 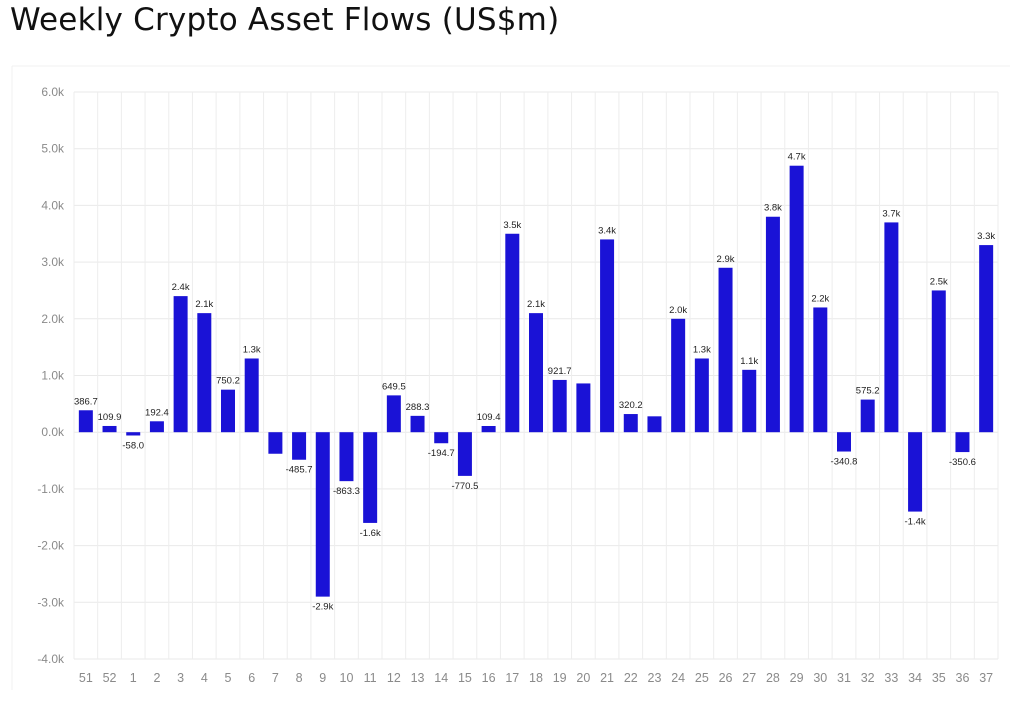 What do you see at coordinates (86, 401) in the screenshot?
I see `data-label: 386.7` at bounding box center [86, 401].